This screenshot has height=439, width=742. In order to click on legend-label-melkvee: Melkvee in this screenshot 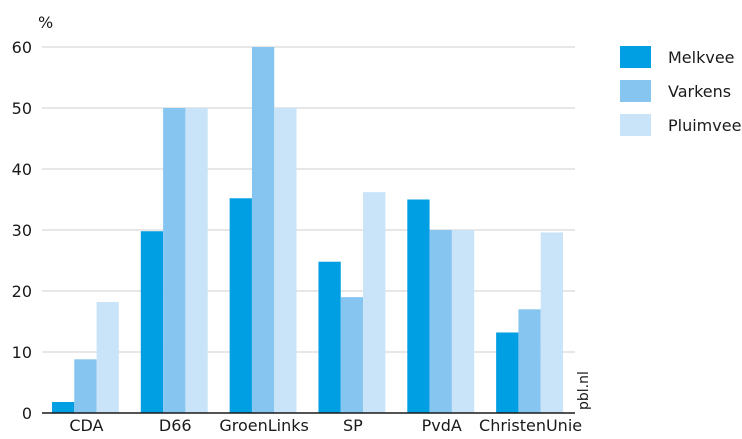, I will do `click(701, 57)`.